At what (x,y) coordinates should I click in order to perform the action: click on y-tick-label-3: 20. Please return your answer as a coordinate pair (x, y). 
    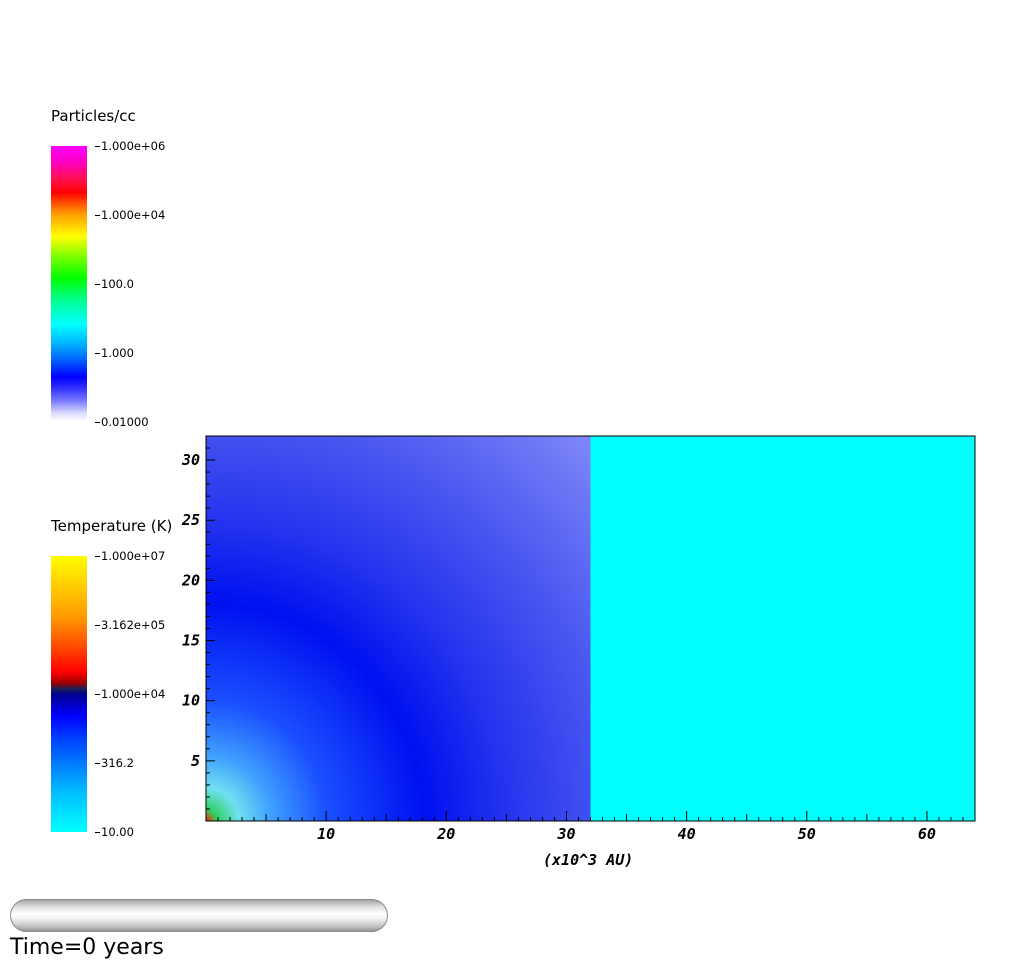
    Looking at the image, I should click on (190, 580).